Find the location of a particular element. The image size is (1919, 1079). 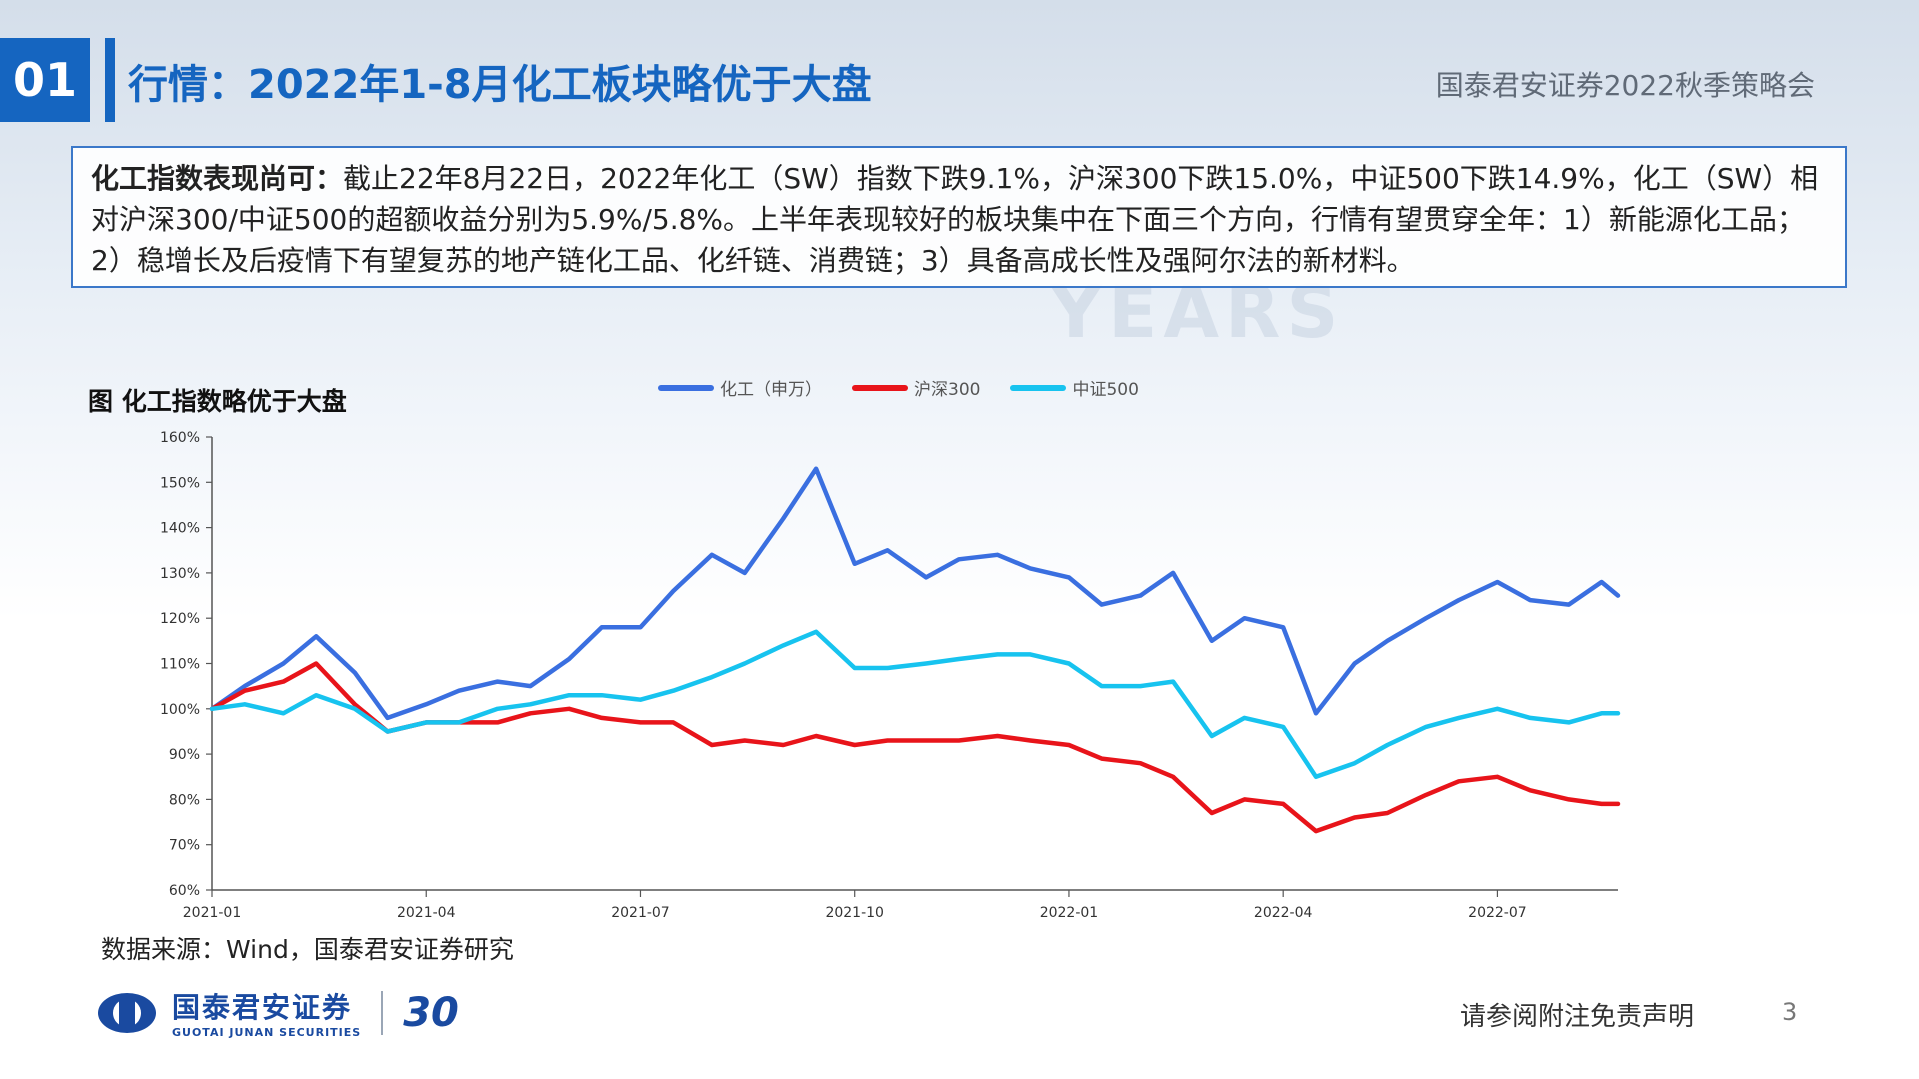

y-tick-label: 150% is located at coordinates (180, 483).